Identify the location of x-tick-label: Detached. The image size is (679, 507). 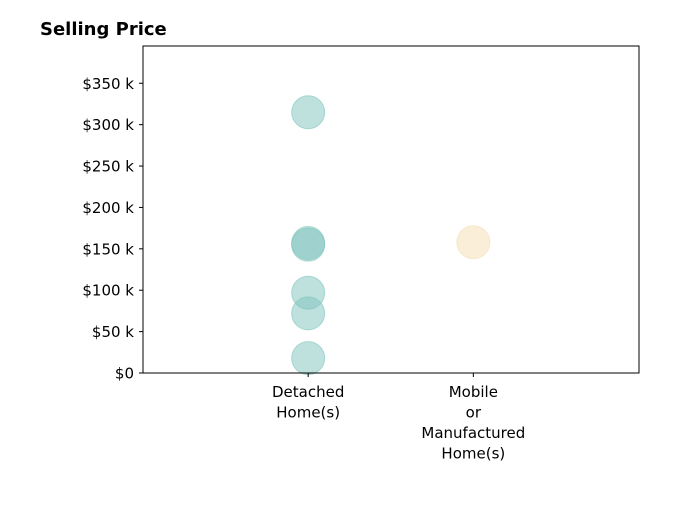
(308, 392).